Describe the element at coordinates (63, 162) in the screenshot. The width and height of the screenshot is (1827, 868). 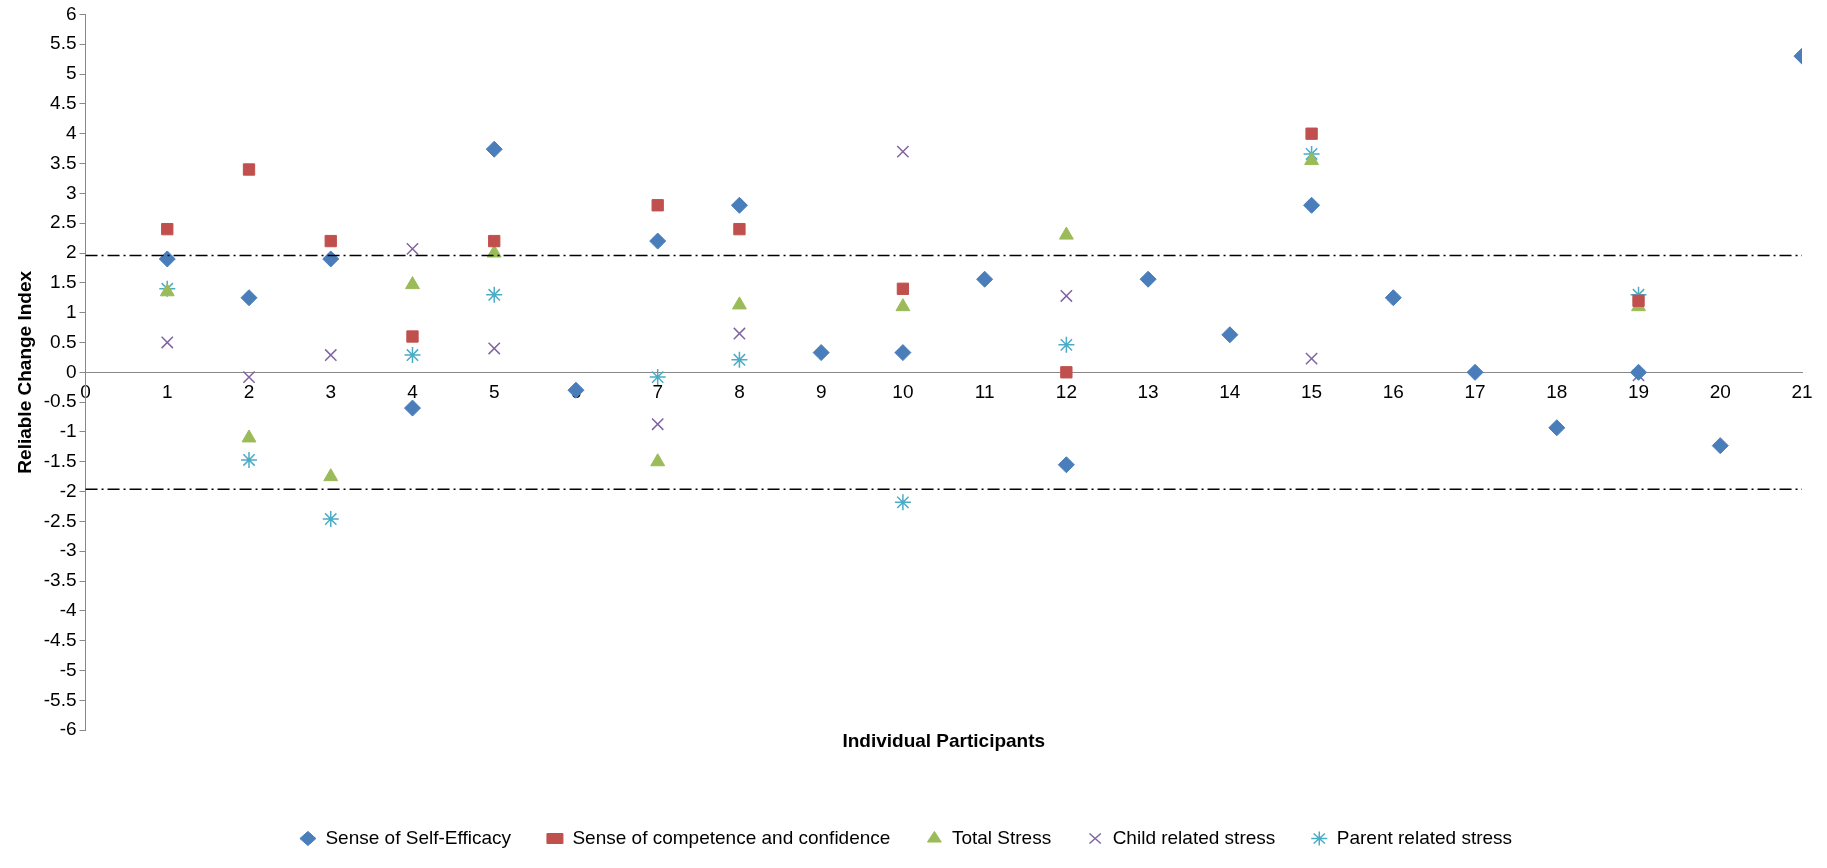
I see `y-tick-label: 3.5` at that location.